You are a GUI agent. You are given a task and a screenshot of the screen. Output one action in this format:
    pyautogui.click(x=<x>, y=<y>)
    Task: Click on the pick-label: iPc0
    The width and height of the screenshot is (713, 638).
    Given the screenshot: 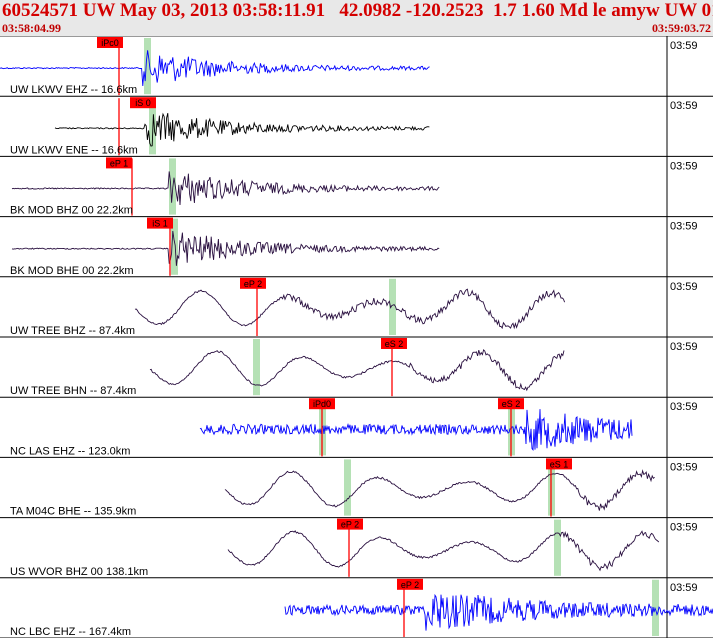 What is the action you would take?
    pyautogui.click(x=110, y=43)
    